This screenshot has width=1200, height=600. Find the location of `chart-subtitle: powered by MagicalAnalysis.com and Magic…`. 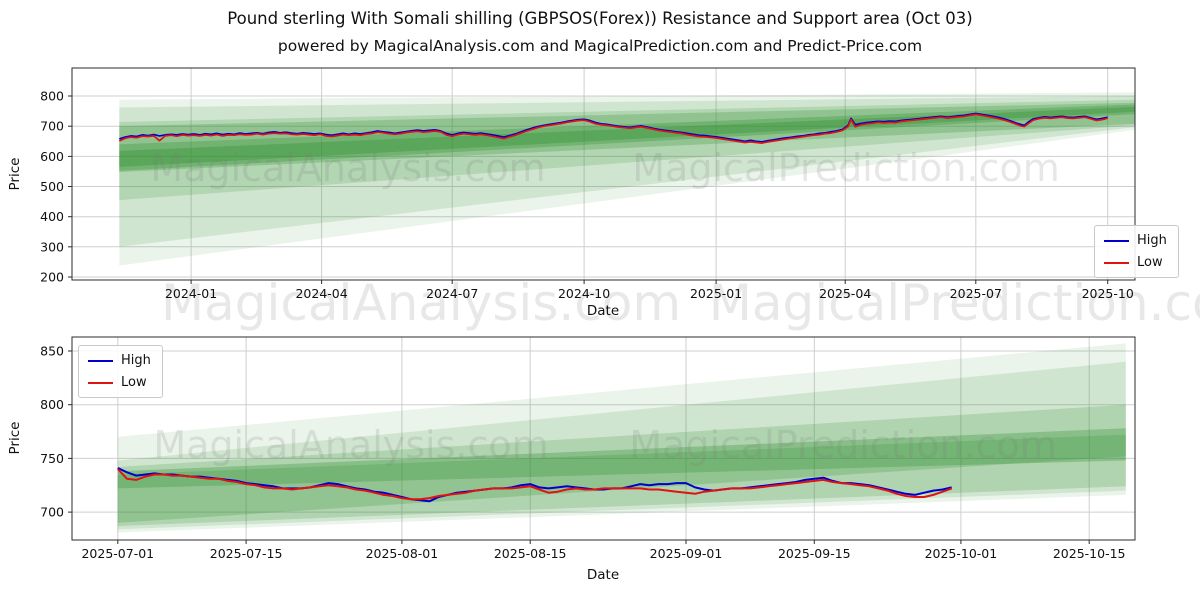

chart-subtitle: powered by MagicalAnalysis.com and Magic… is located at coordinates (600, 46).